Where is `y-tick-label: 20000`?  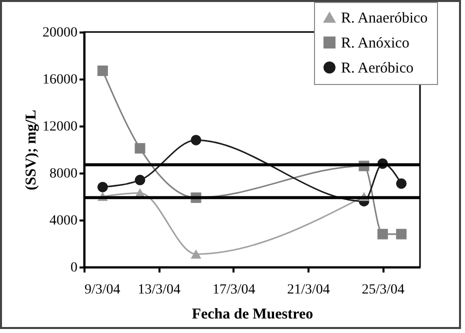 y-tick-label: 20000 is located at coordinates (60, 33).